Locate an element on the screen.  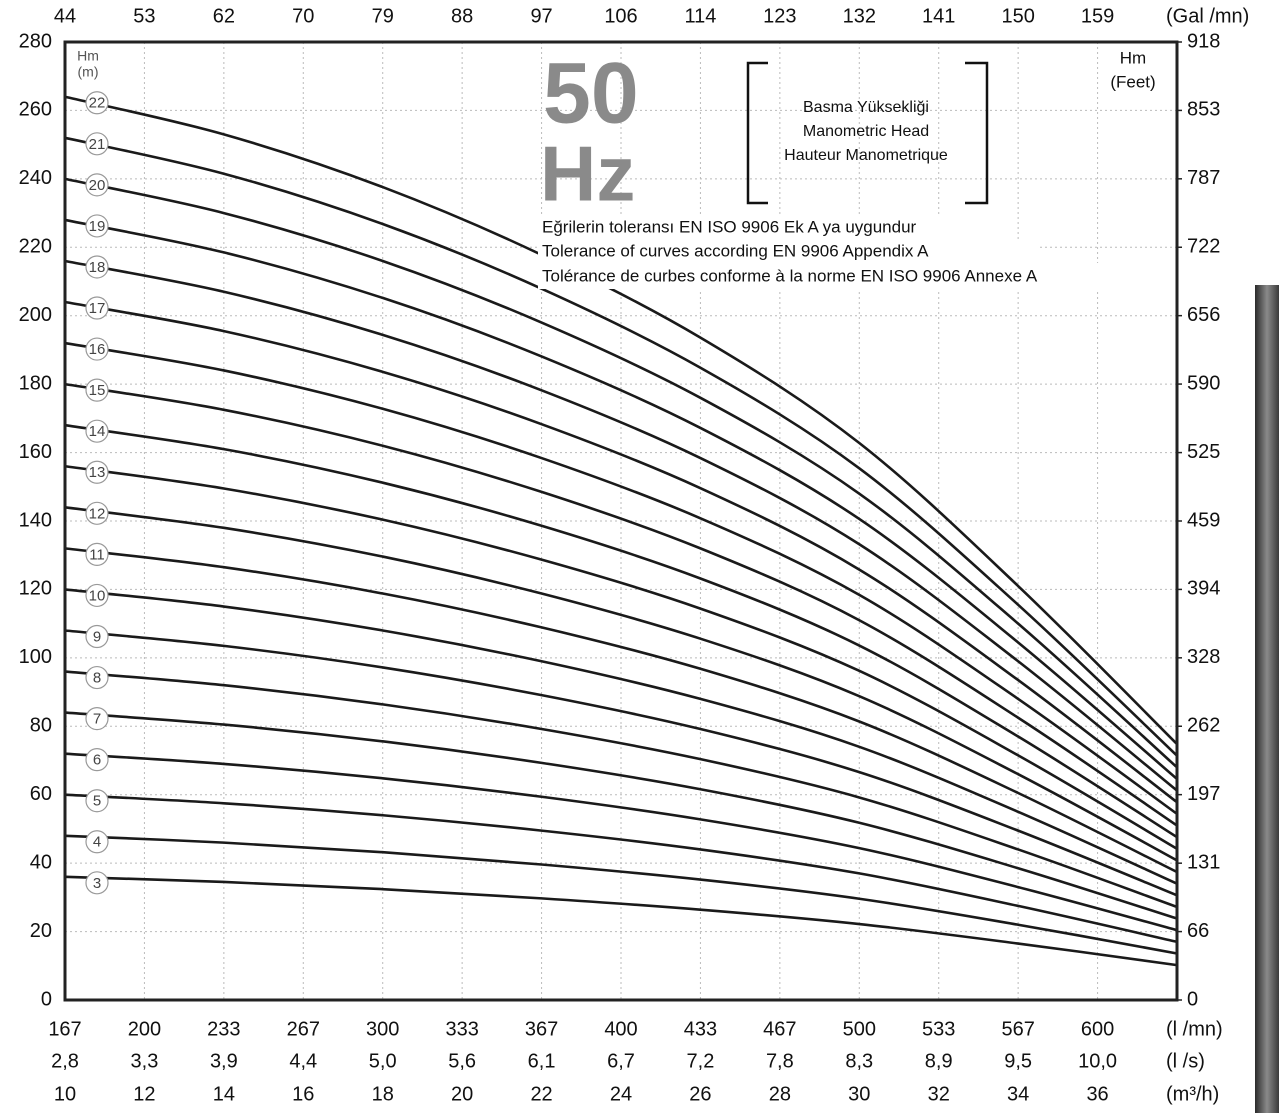
x-top-label: 114 is located at coordinates (700, 16).